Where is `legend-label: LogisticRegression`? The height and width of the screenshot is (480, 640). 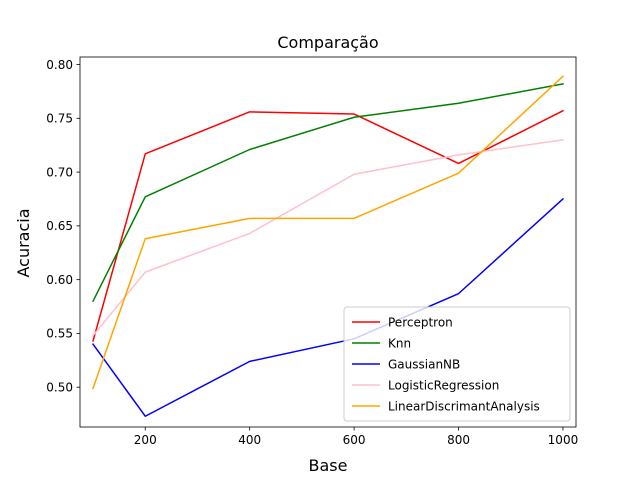 legend-label: LogisticRegression is located at coordinates (443, 385).